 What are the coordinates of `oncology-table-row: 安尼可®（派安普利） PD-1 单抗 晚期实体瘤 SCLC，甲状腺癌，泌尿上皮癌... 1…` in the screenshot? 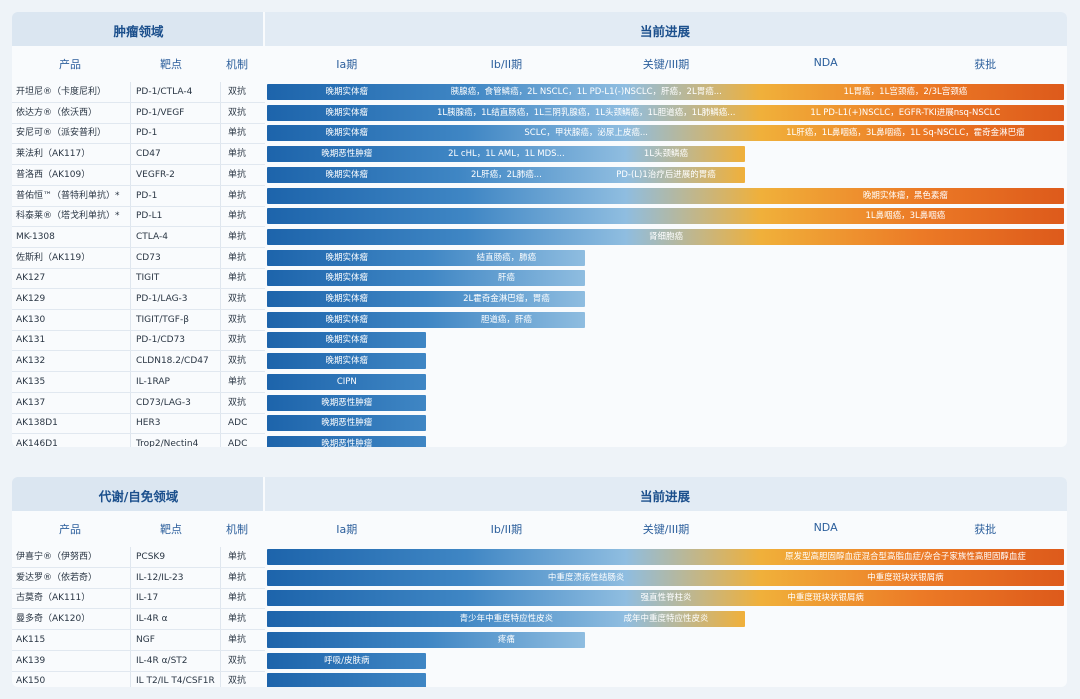 It's located at (539, 134).